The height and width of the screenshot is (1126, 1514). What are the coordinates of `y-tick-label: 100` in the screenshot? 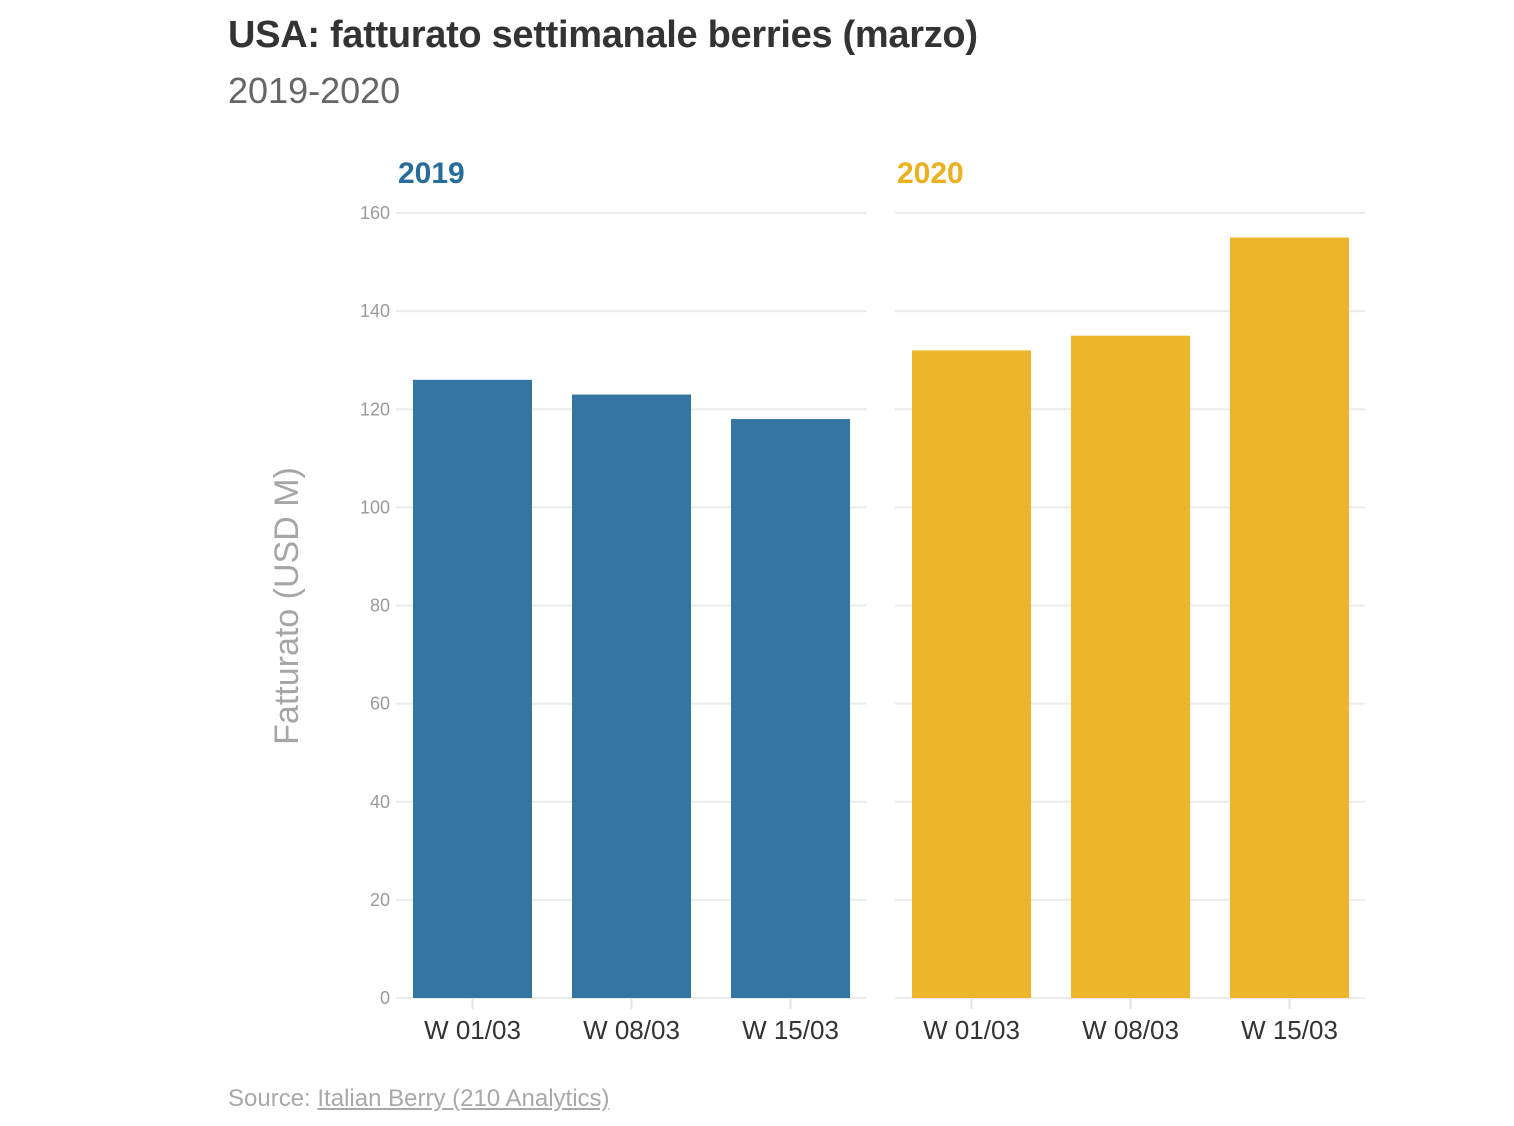 It's located at (375, 507).